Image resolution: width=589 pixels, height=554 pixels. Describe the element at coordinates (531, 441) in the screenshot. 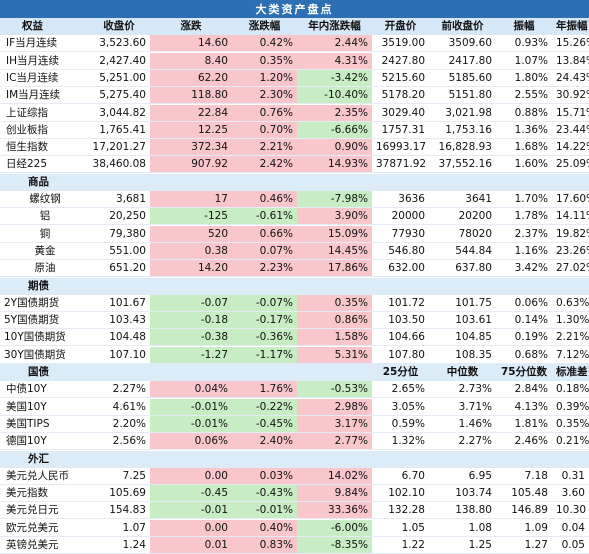

I see `amplitude-cell: 2.46%` at that location.